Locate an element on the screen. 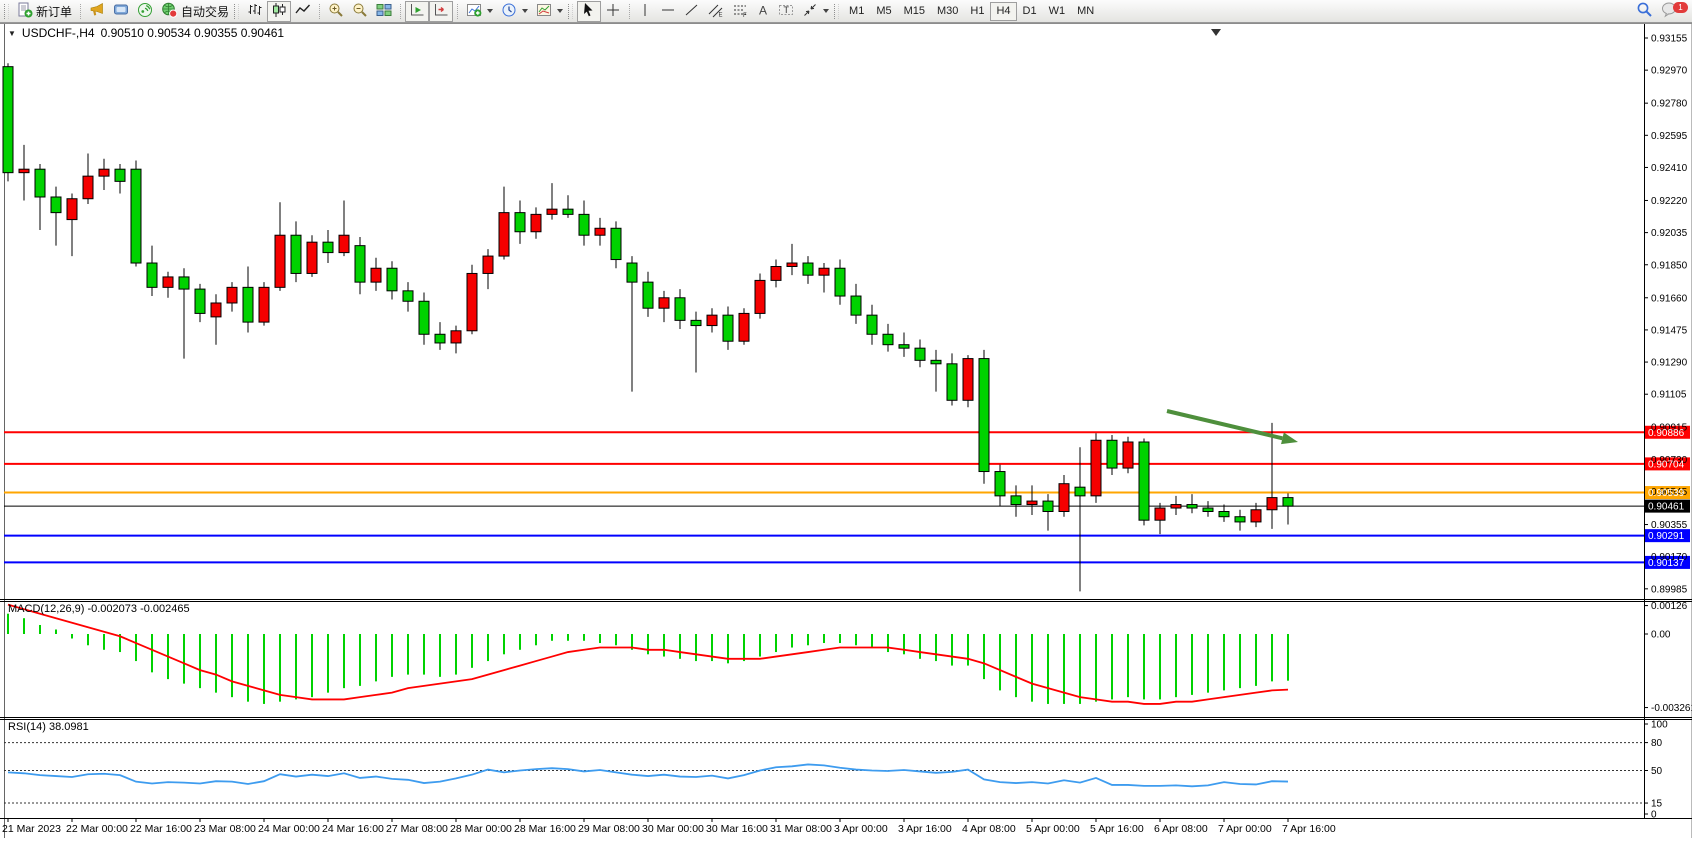  rsi-panel is located at coordinates (826, 769).